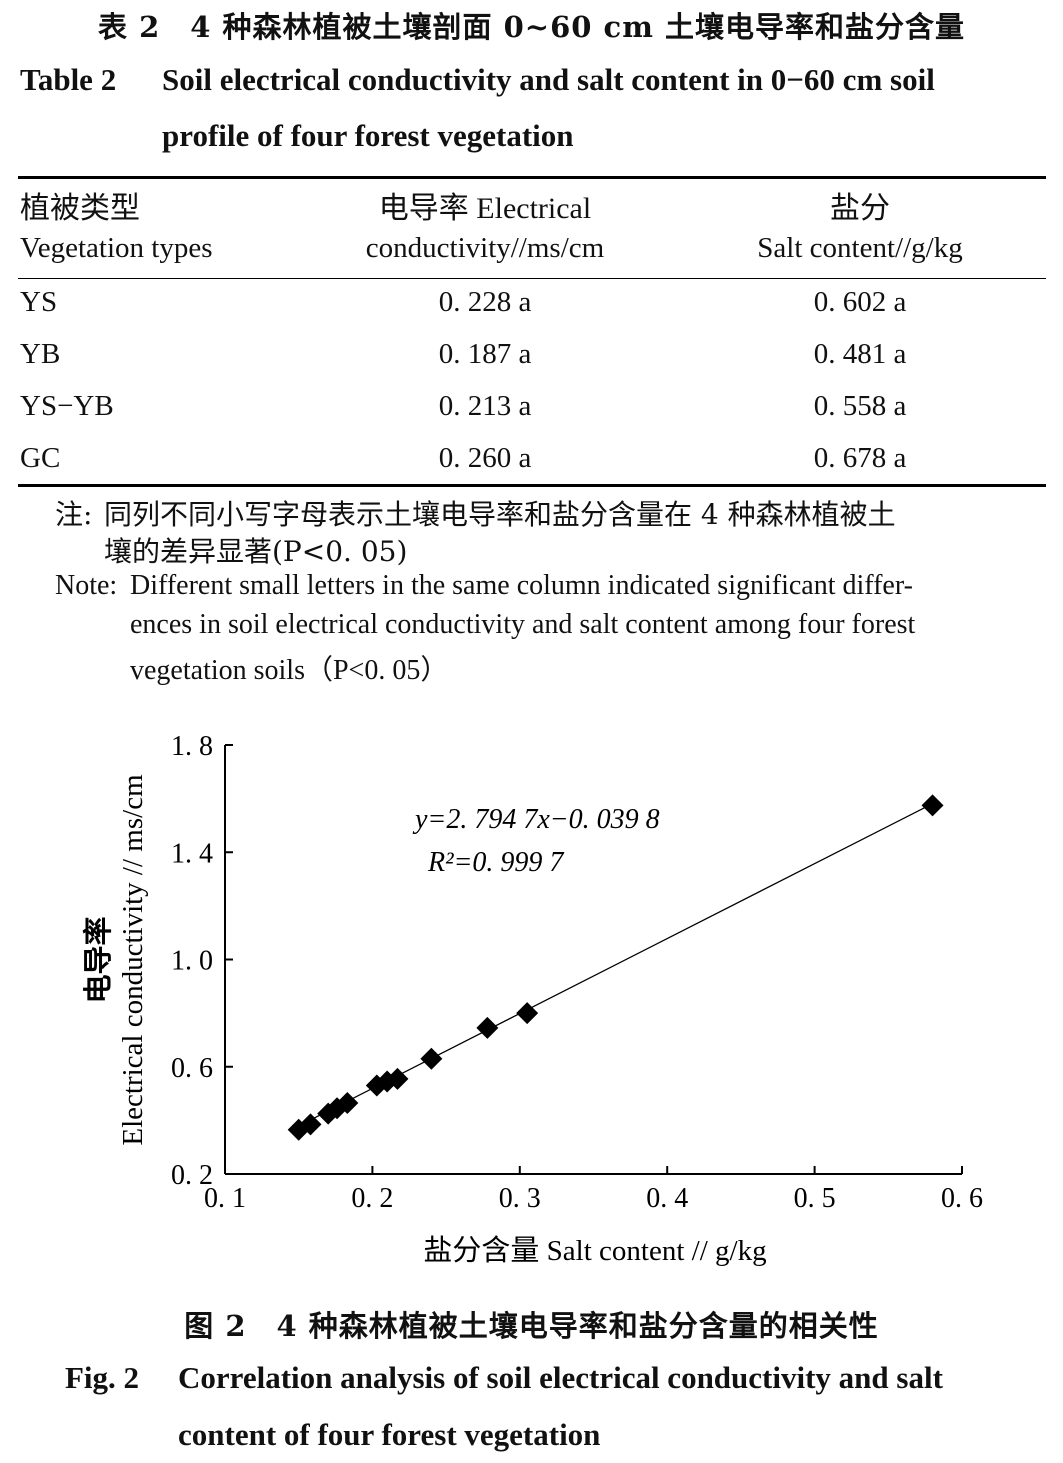  Describe the element at coordinates (485, 208) in the screenshot. I see `header-ec-cn: 电导率 Electrical` at that location.